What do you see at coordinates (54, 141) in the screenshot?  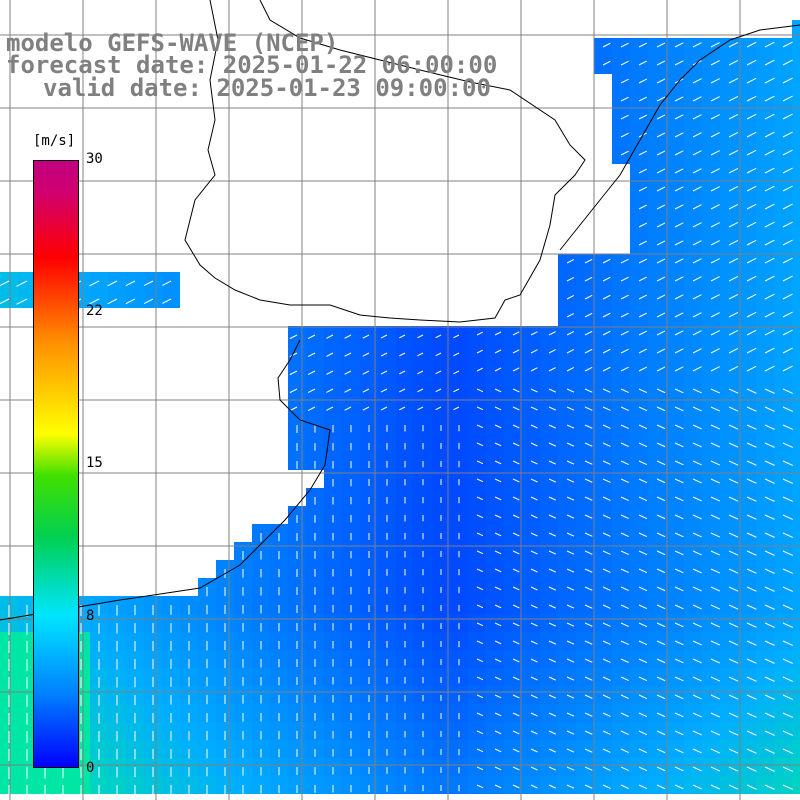 I see `colorbar-unit: [m/s]` at bounding box center [54, 141].